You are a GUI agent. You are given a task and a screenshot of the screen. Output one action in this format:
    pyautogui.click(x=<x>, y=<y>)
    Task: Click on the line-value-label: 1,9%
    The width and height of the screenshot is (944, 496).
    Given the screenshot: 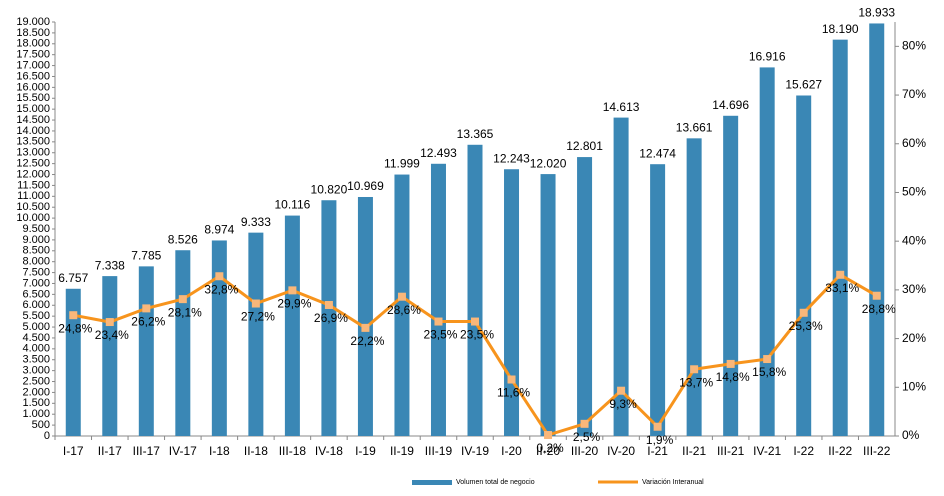 What is the action you would take?
    pyautogui.click(x=660, y=440)
    